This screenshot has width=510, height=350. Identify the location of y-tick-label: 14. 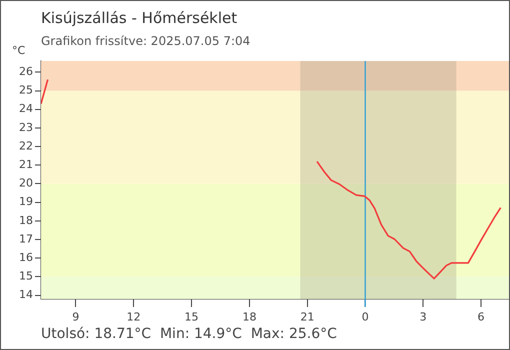
(26, 295).